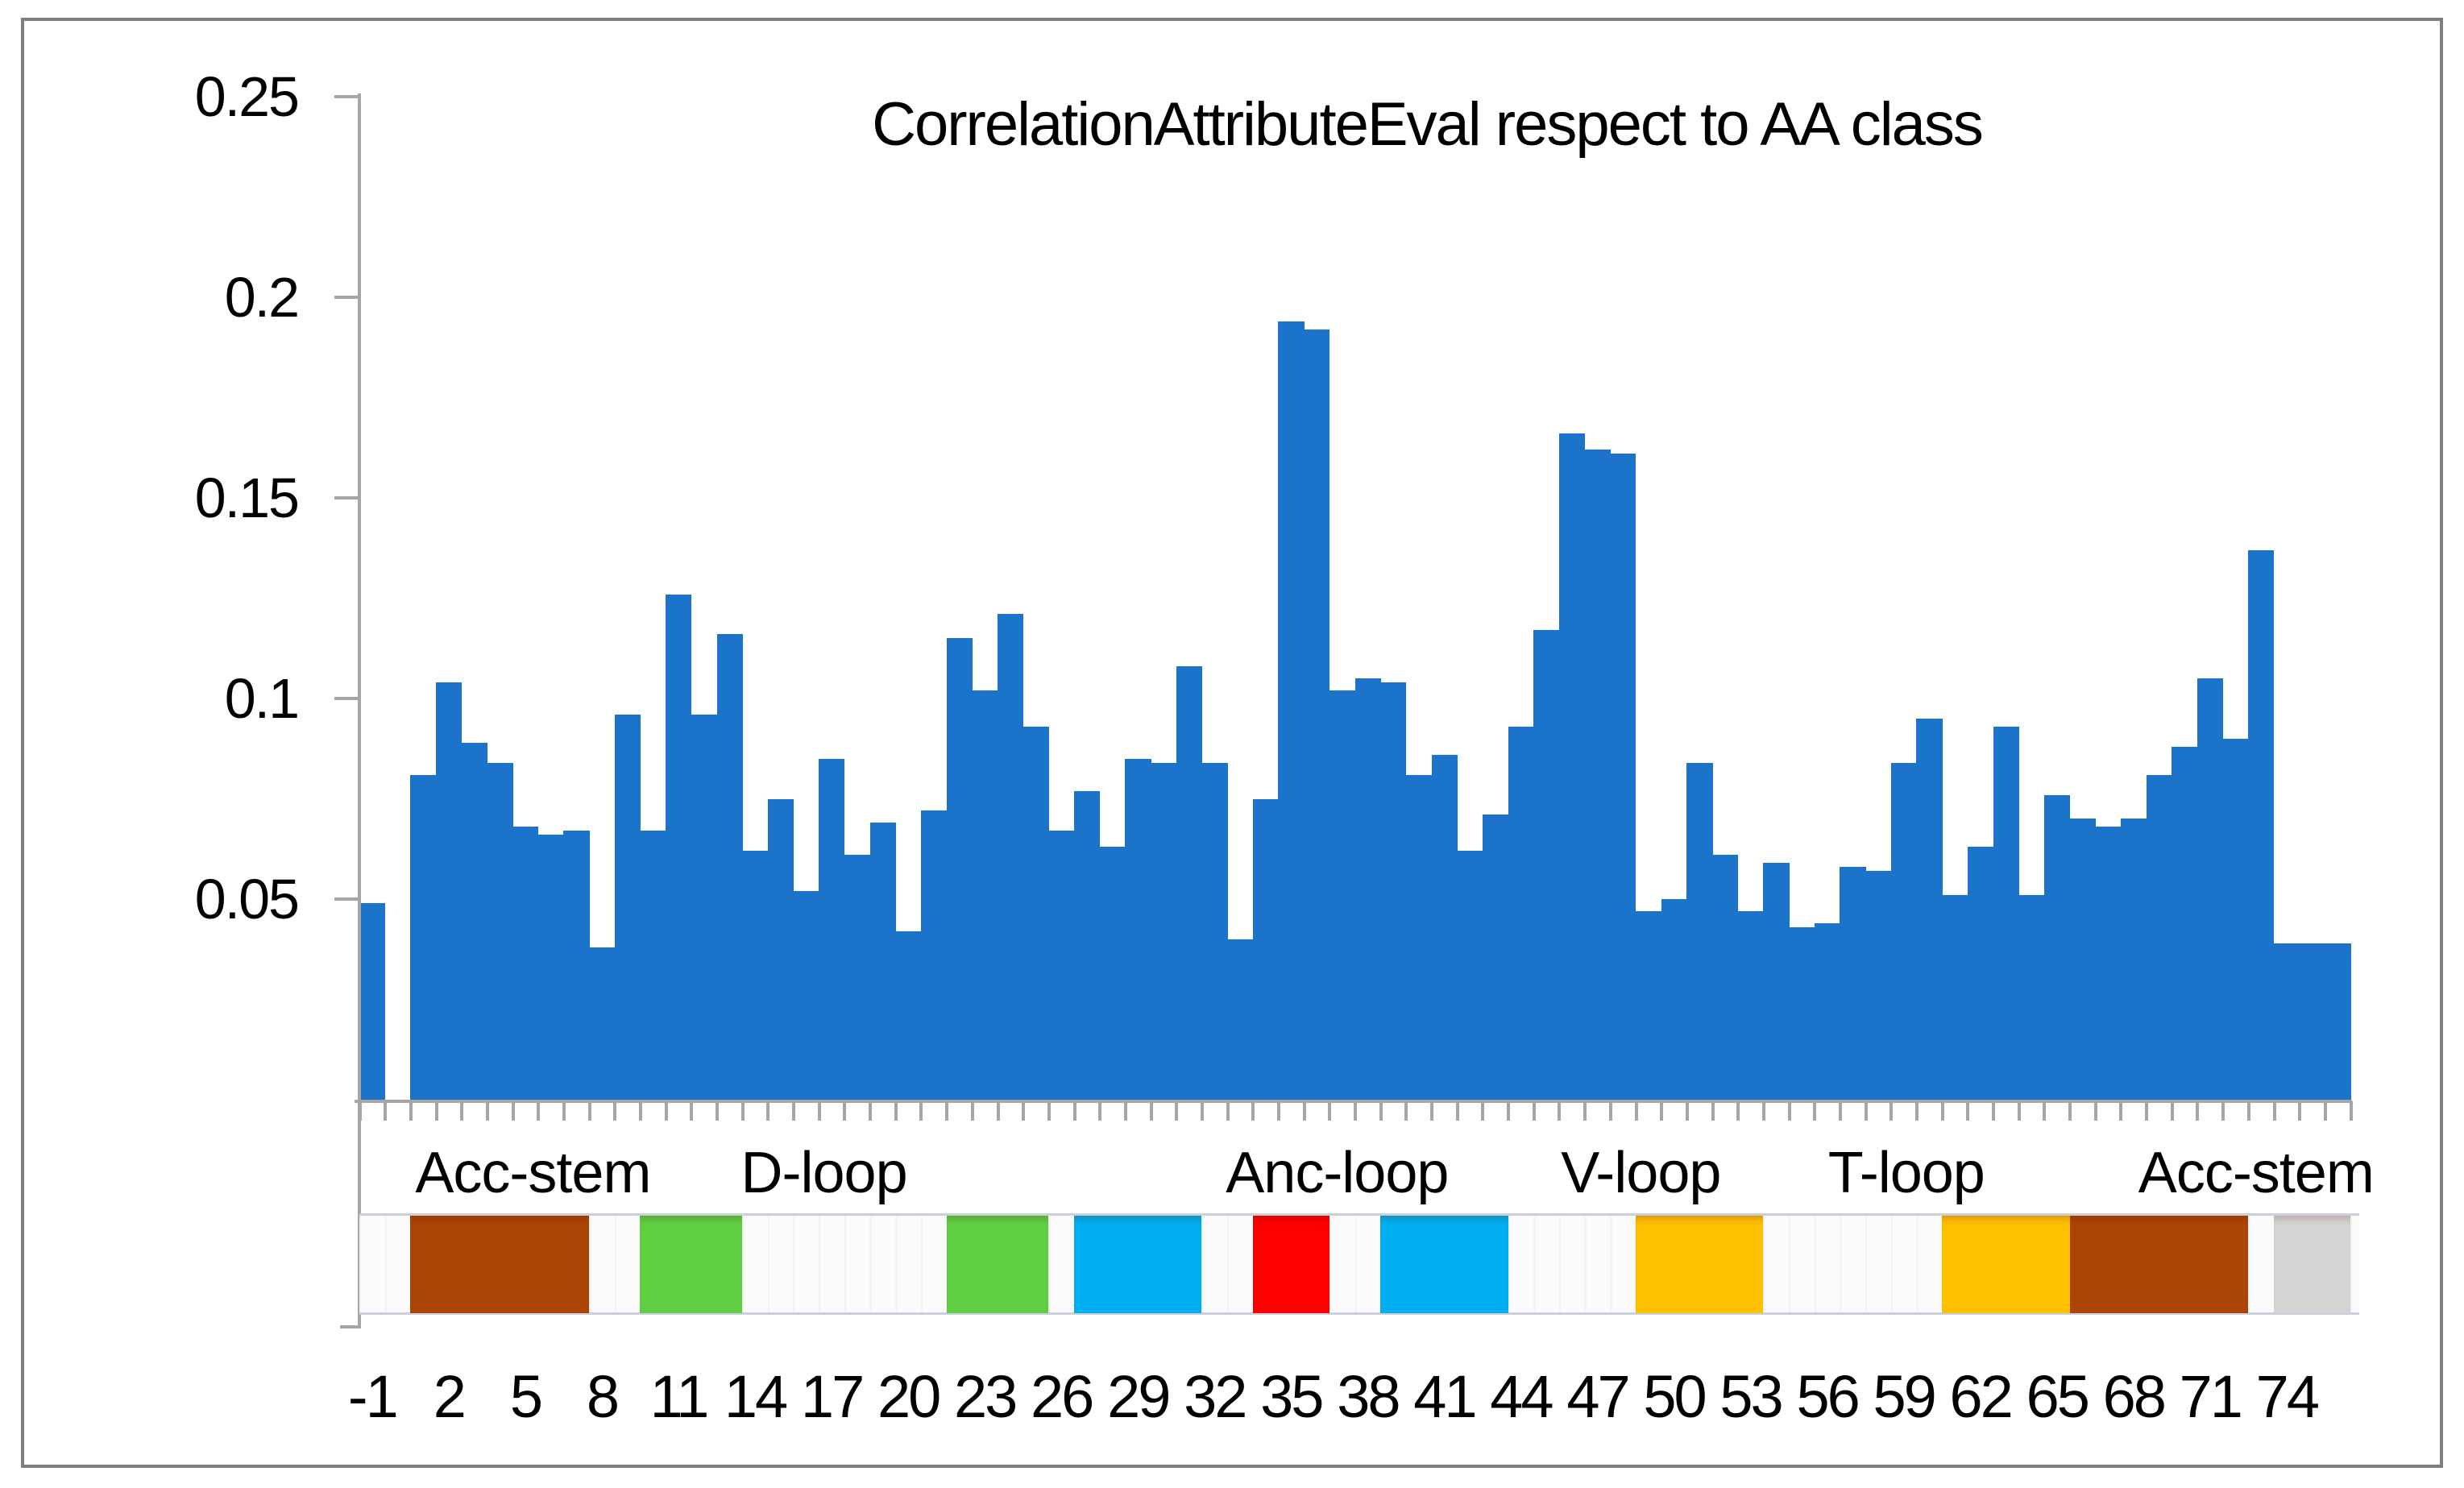 The width and height of the screenshot is (2464, 1488). What do you see at coordinates (1521, 1396) in the screenshot?
I see `x-axis-tick-label: 44` at bounding box center [1521, 1396].